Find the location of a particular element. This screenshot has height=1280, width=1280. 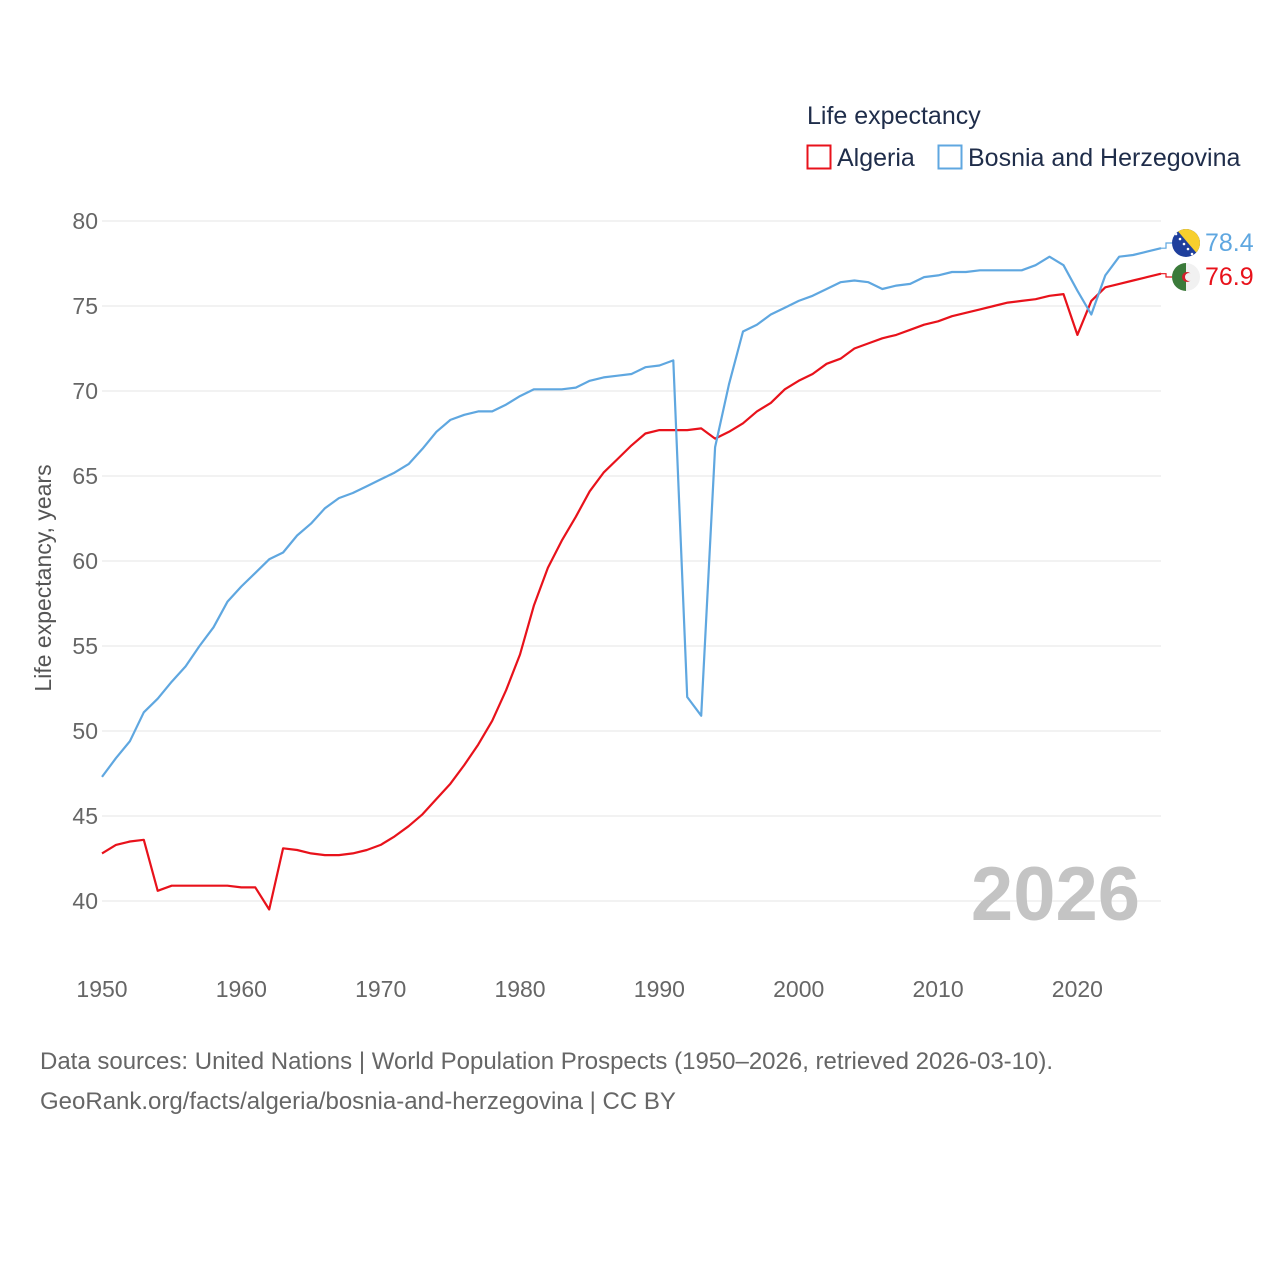

end-label-algeria: 76.9 is located at coordinates (1229, 277).